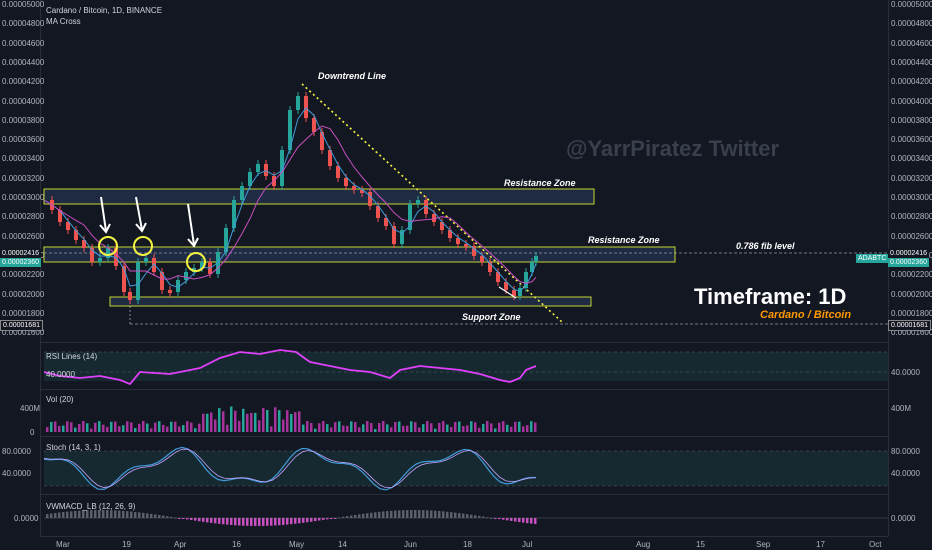  Describe the element at coordinates (23, 43) in the screenshot. I see `price-tick-label: 0.00004600` at that location.